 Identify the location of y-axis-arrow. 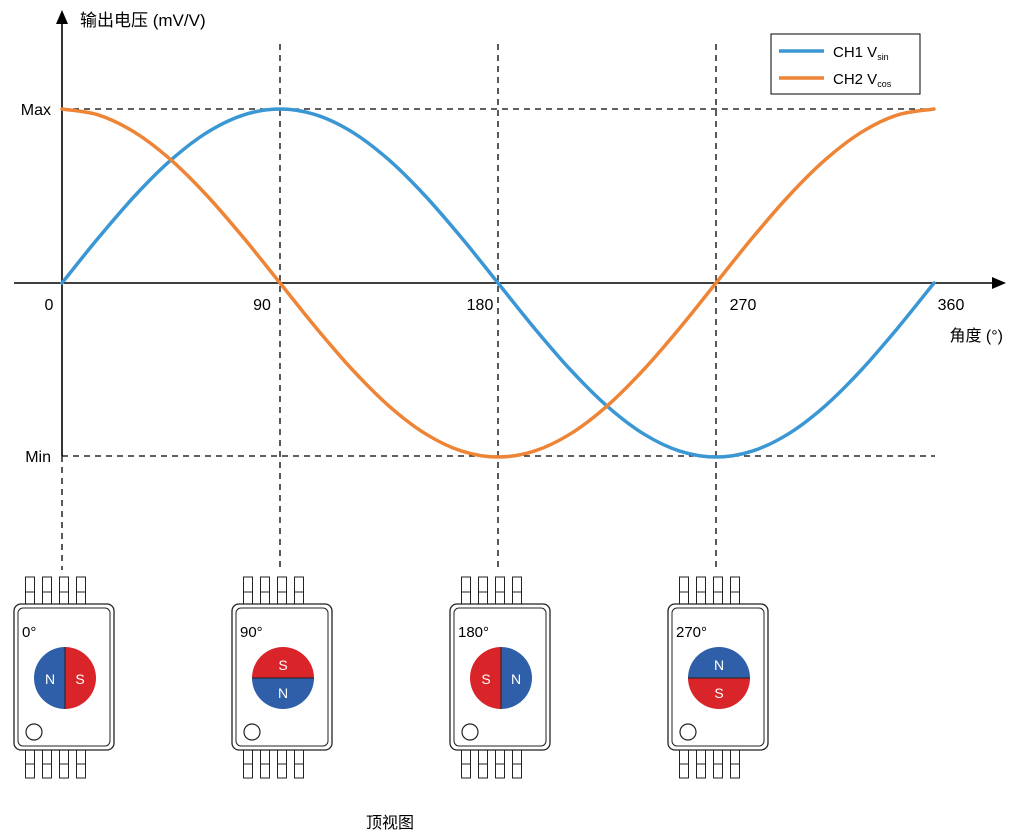
(62, 17).